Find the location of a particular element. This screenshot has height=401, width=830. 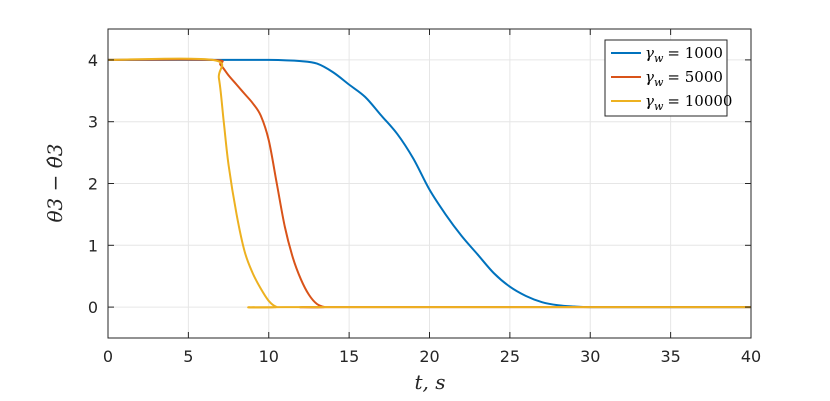

y-tick-label: 0 is located at coordinates (93, 307).